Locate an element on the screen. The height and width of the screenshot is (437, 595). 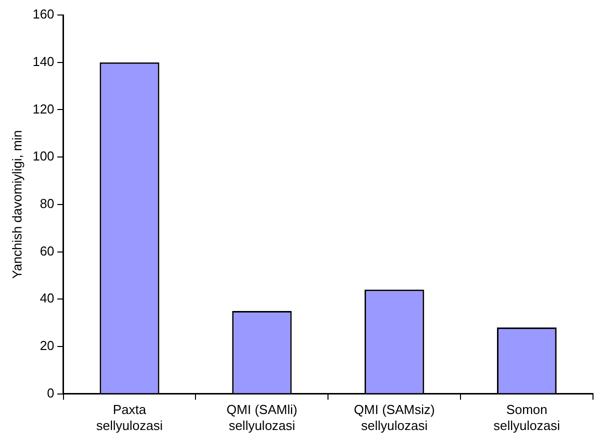
y-axis-title: Yanchish davomiyligi, min is located at coordinates (16, 204).